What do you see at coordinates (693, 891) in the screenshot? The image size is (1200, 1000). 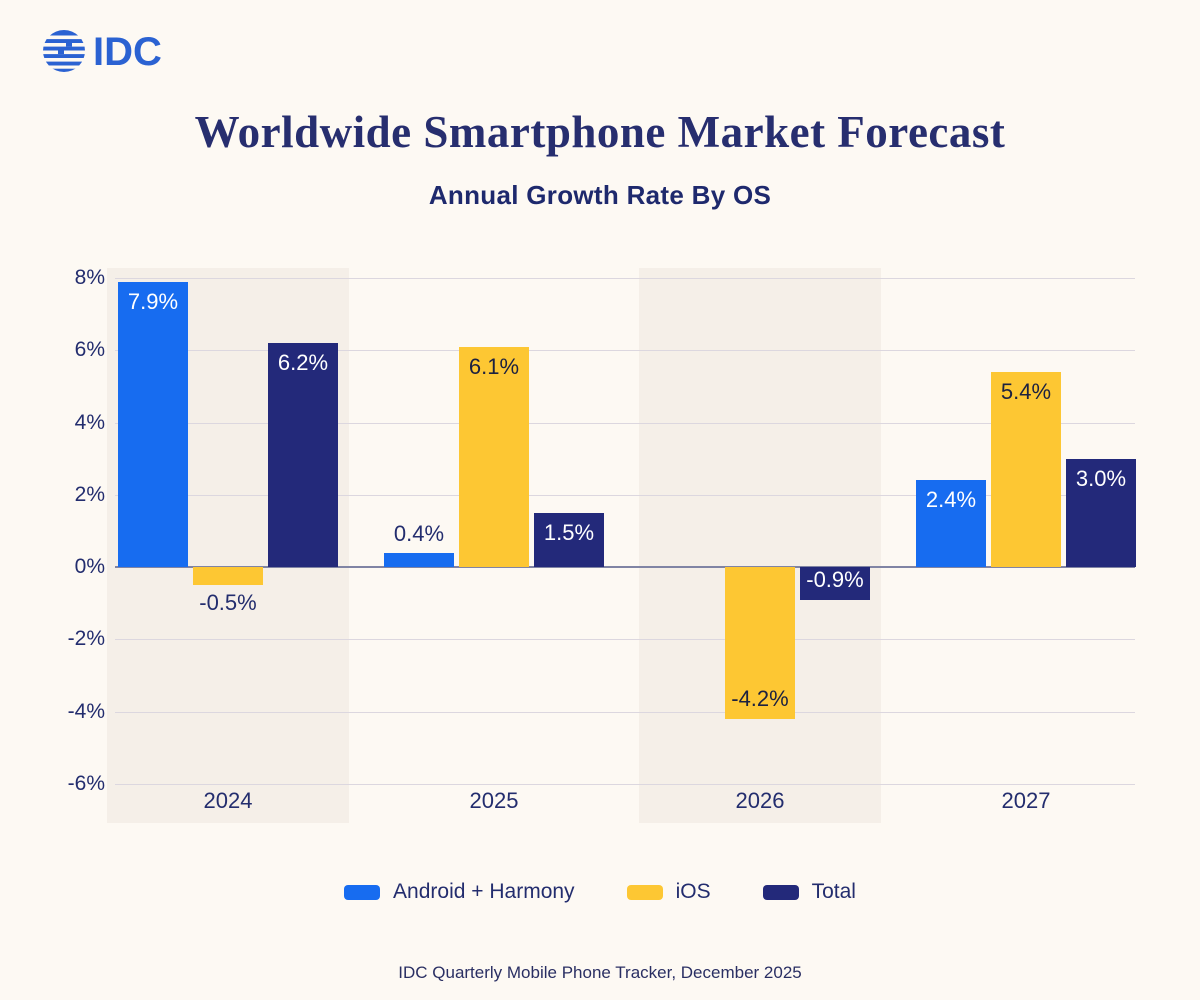 I see `legend-label: iOS` at bounding box center [693, 891].